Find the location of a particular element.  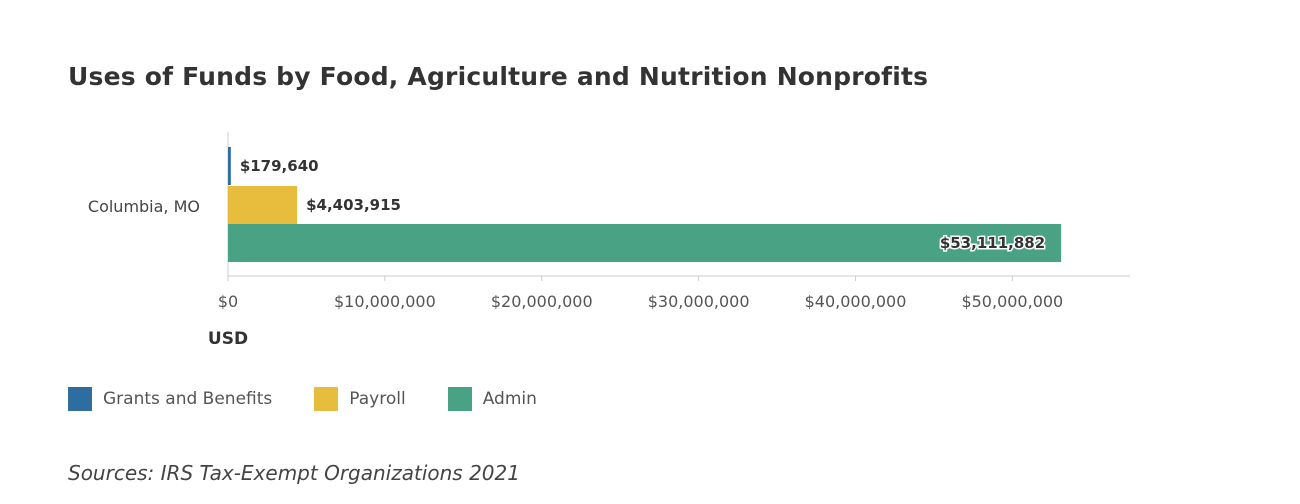

bar-payroll is located at coordinates (263, 205).